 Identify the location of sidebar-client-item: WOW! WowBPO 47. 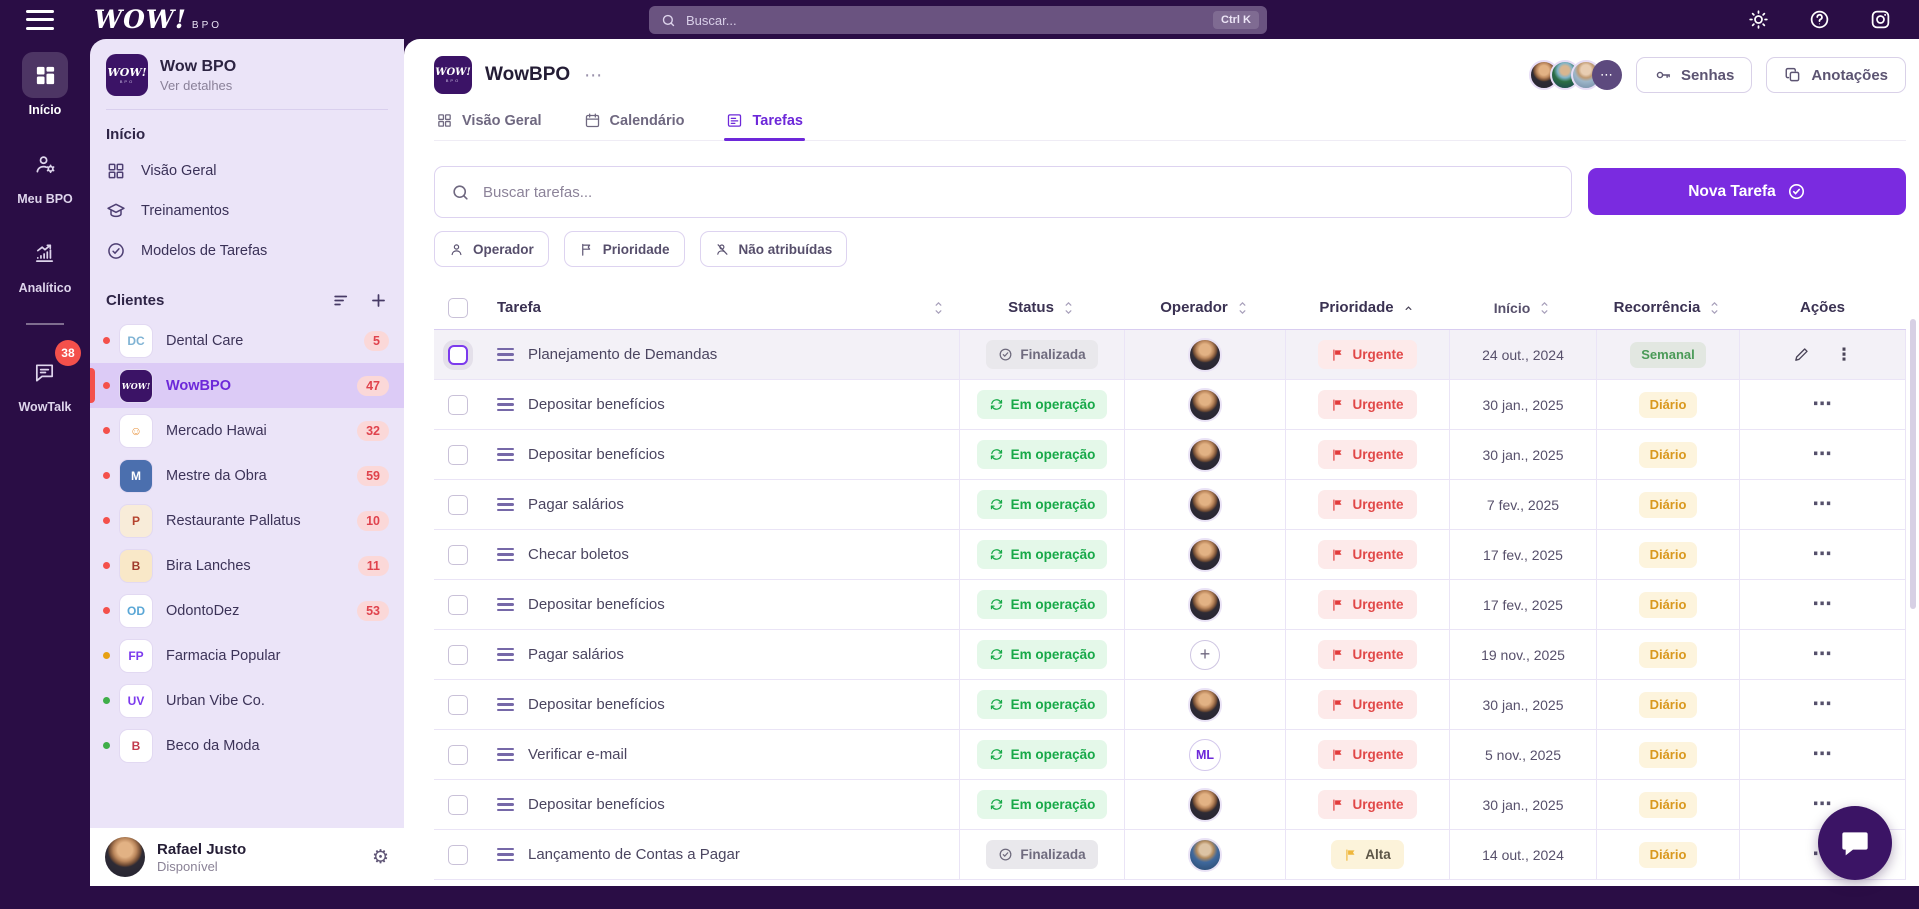
(247, 385).